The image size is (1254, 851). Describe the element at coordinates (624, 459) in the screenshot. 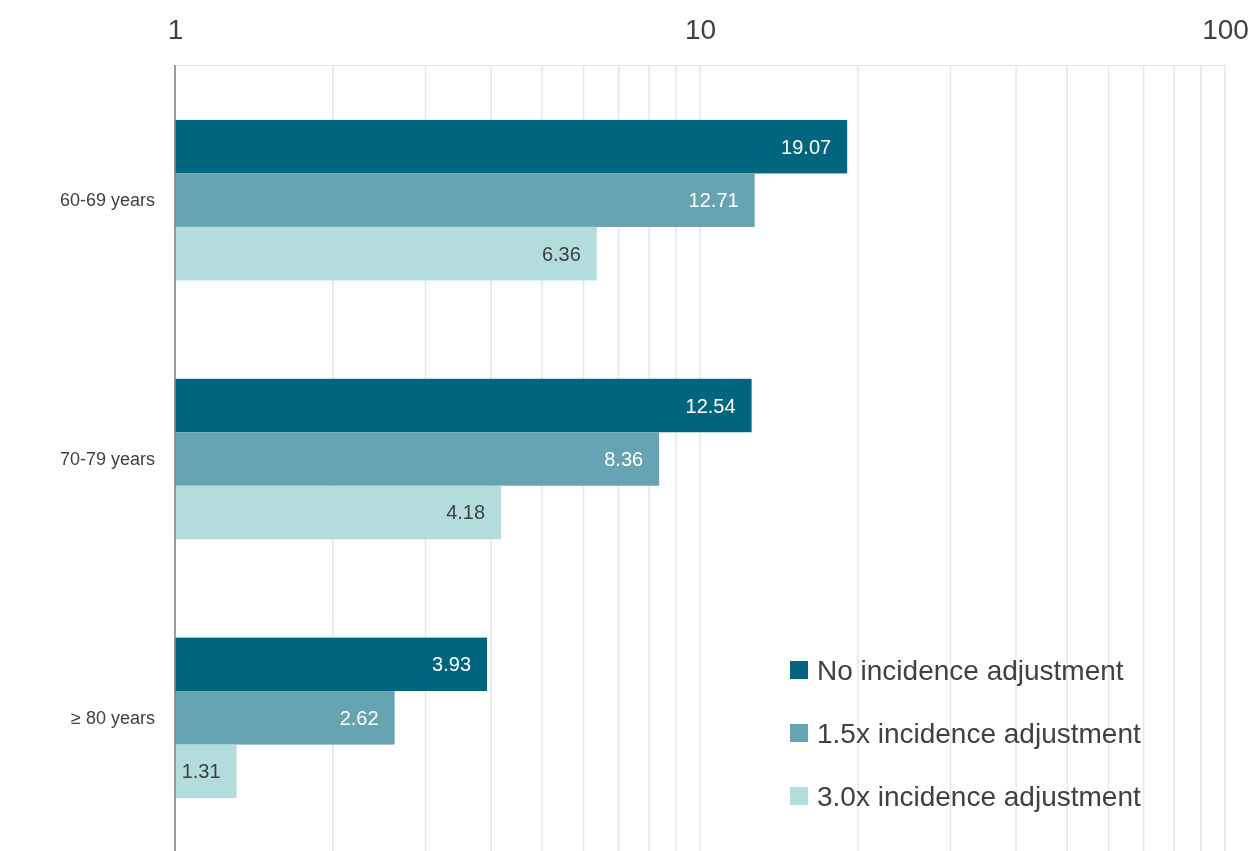

I see `data-label: 8.36` at that location.